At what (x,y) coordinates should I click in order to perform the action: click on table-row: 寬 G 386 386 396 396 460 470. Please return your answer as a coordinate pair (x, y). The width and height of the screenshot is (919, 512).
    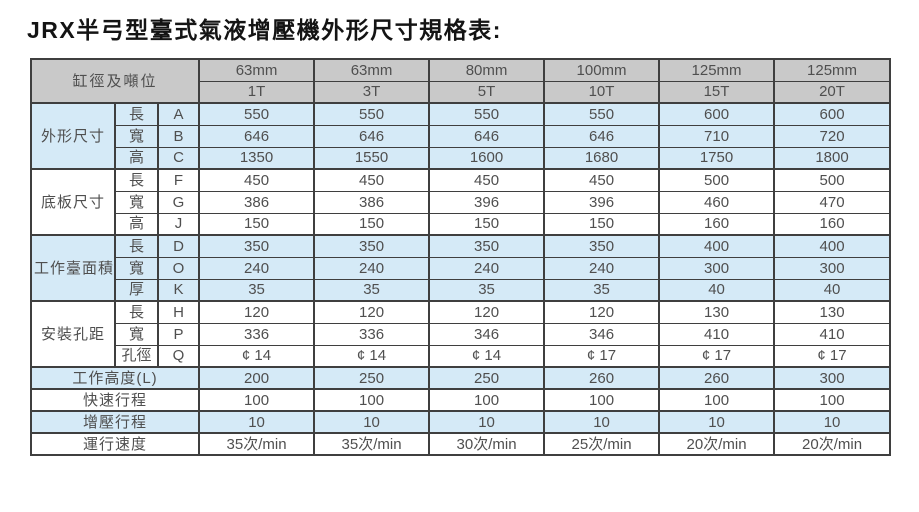
    Looking at the image, I should click on (461, 202).